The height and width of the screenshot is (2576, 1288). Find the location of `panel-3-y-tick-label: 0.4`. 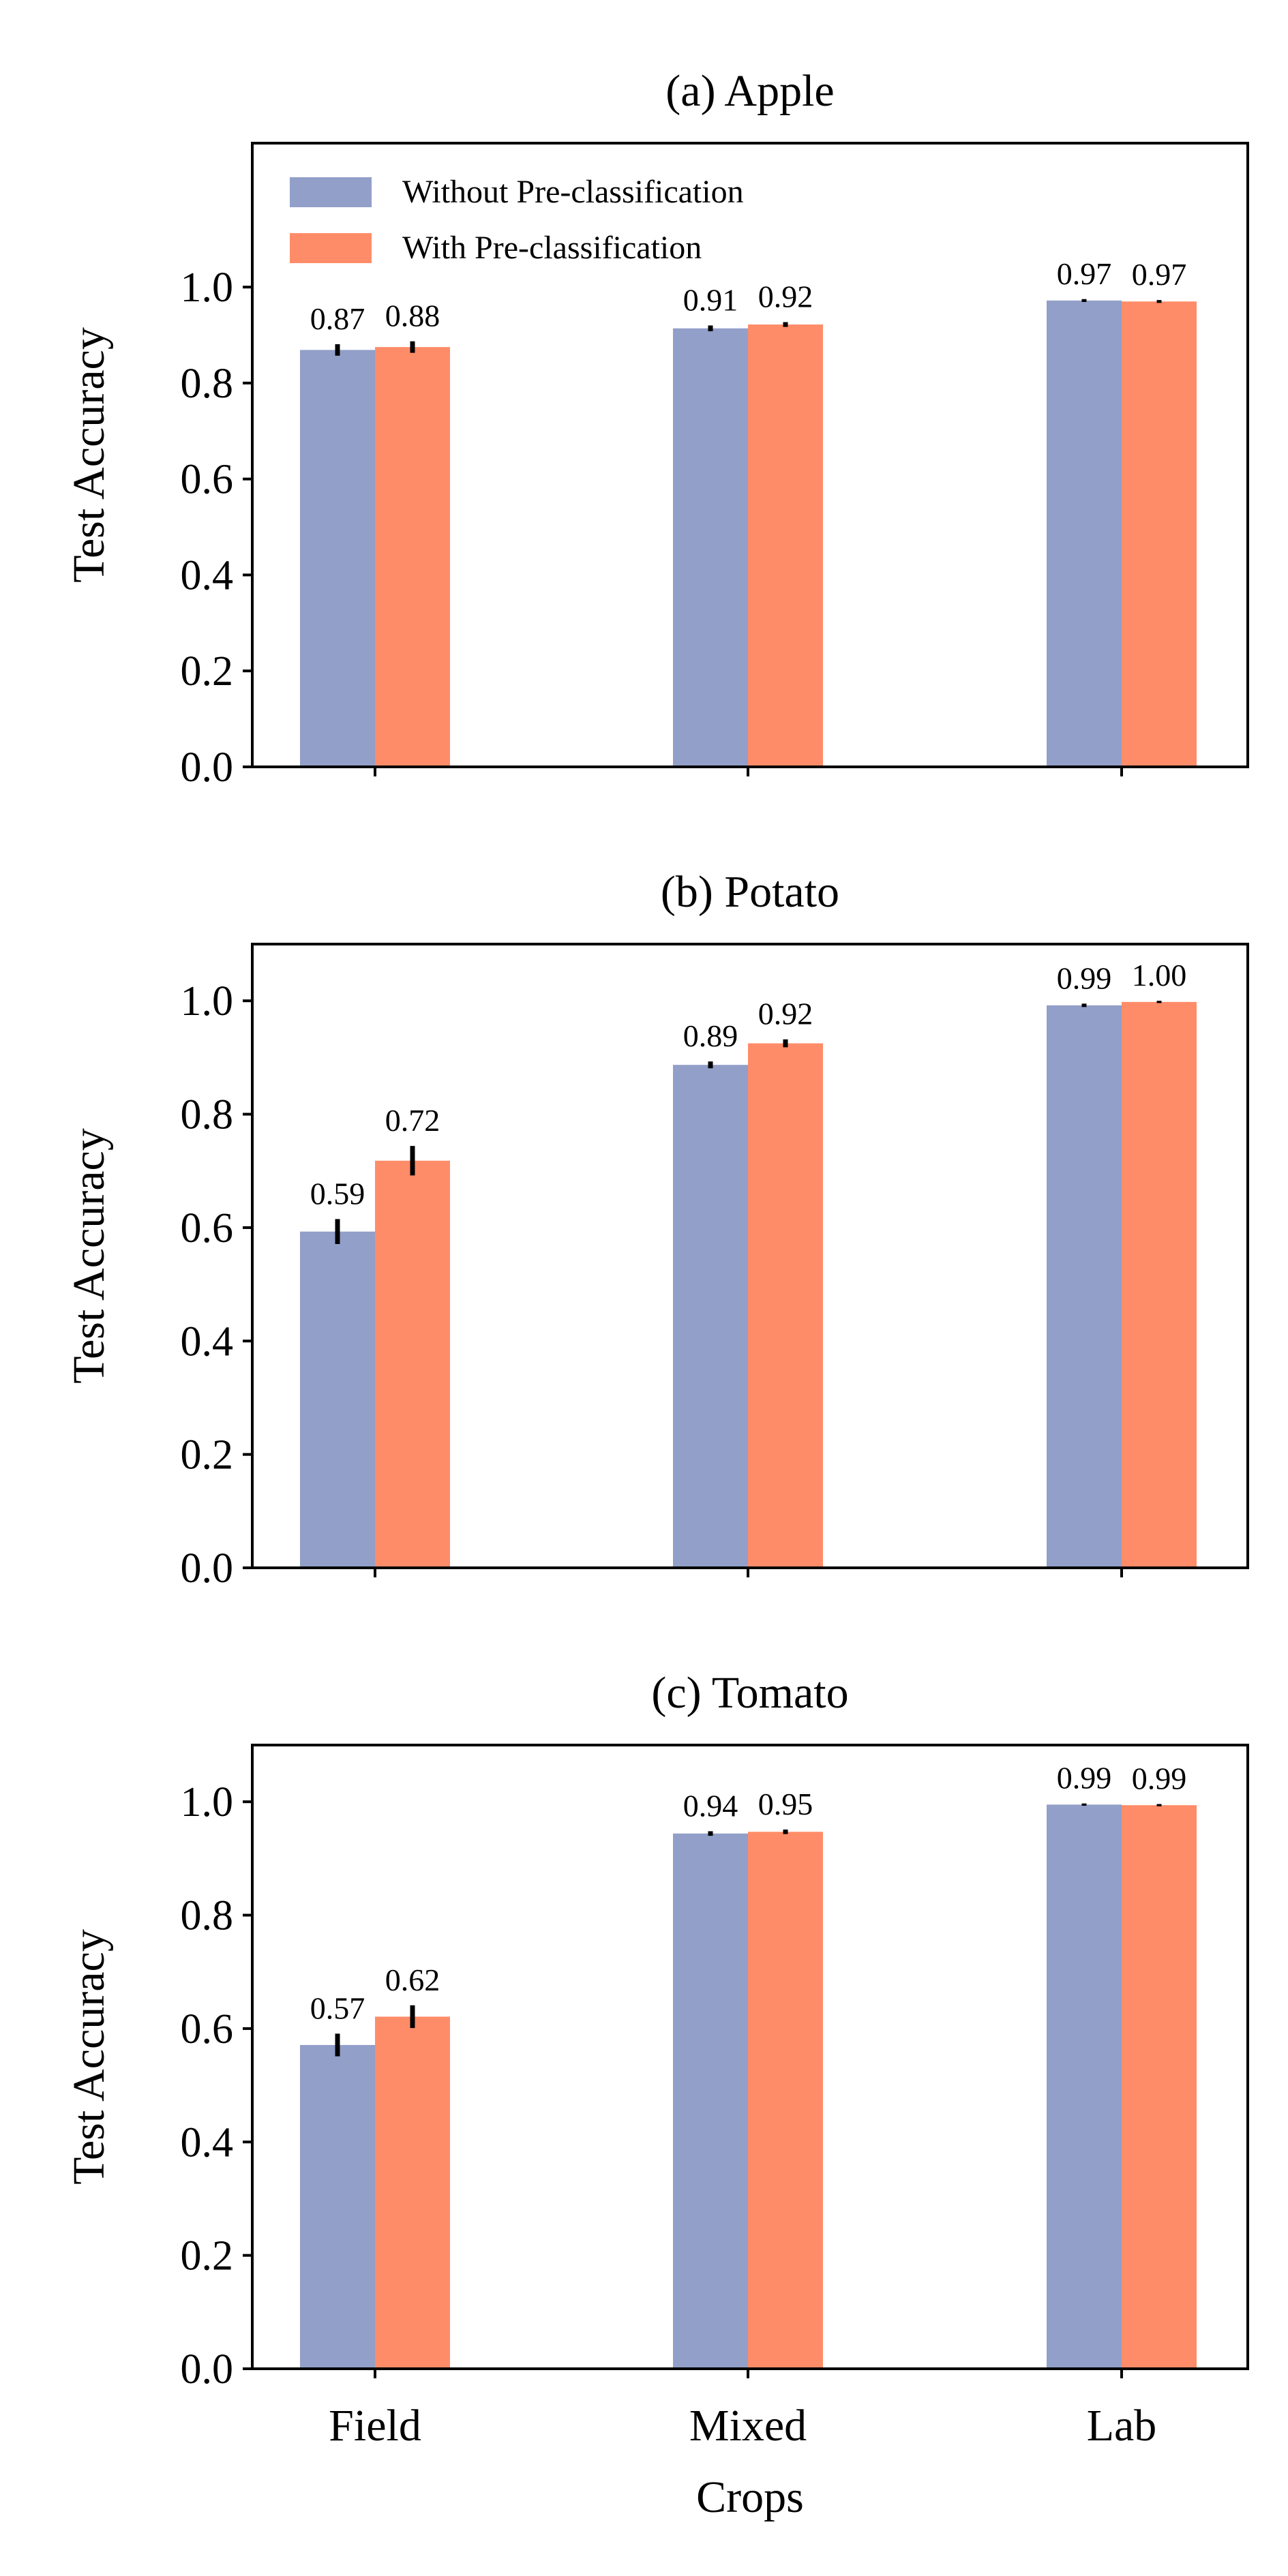

panel-3-y-tick-label: 0.4 is located at coordinates (207, 2142).